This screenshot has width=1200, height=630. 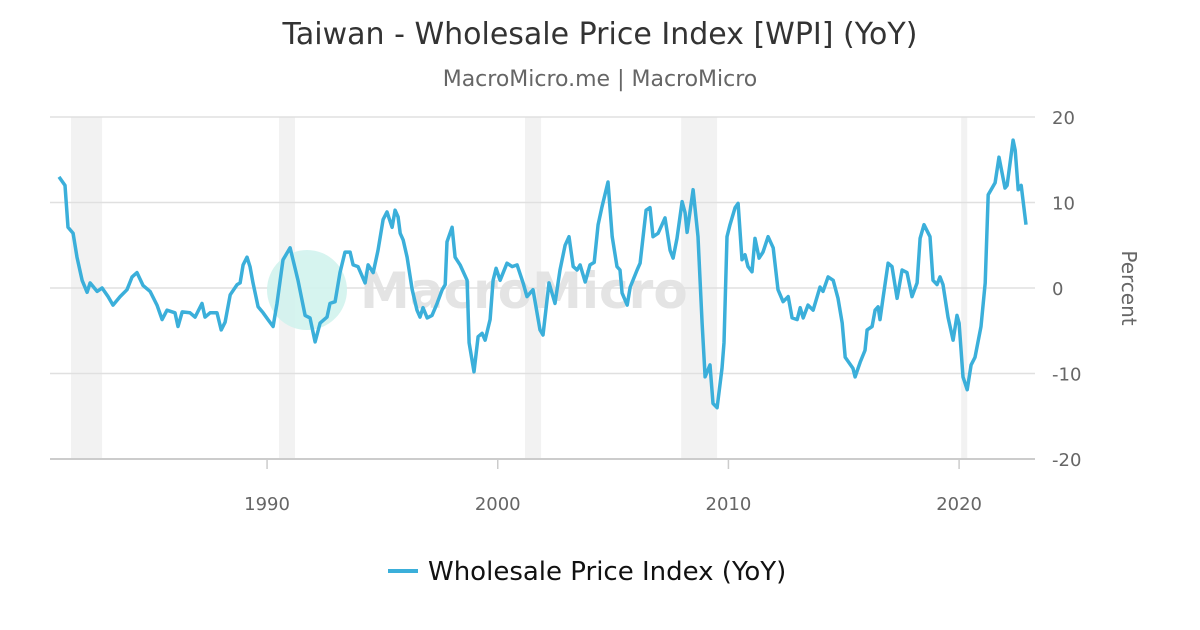 I want to click on y-tick-label: -10, so click(x=1066, y=375).